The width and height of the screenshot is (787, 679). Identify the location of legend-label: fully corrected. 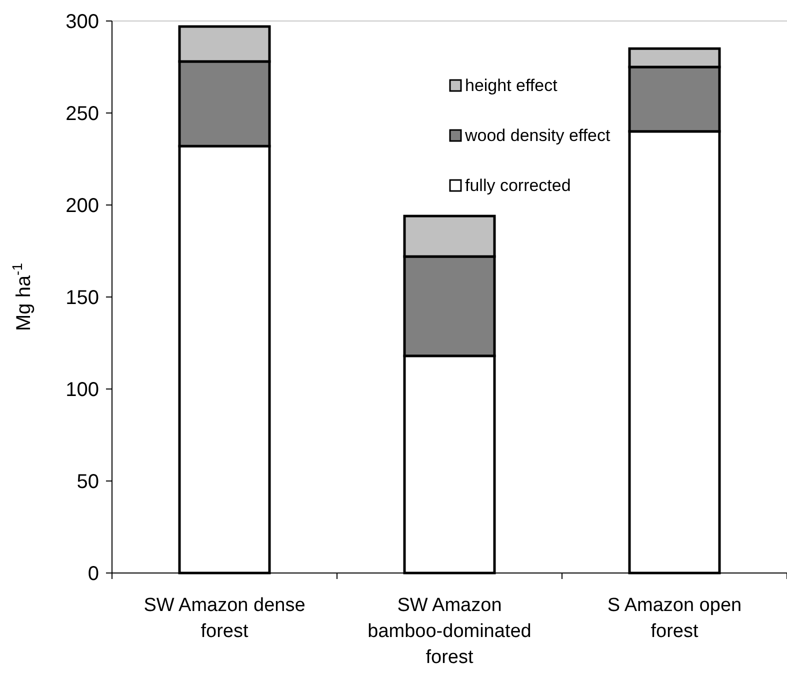
(518, 185).